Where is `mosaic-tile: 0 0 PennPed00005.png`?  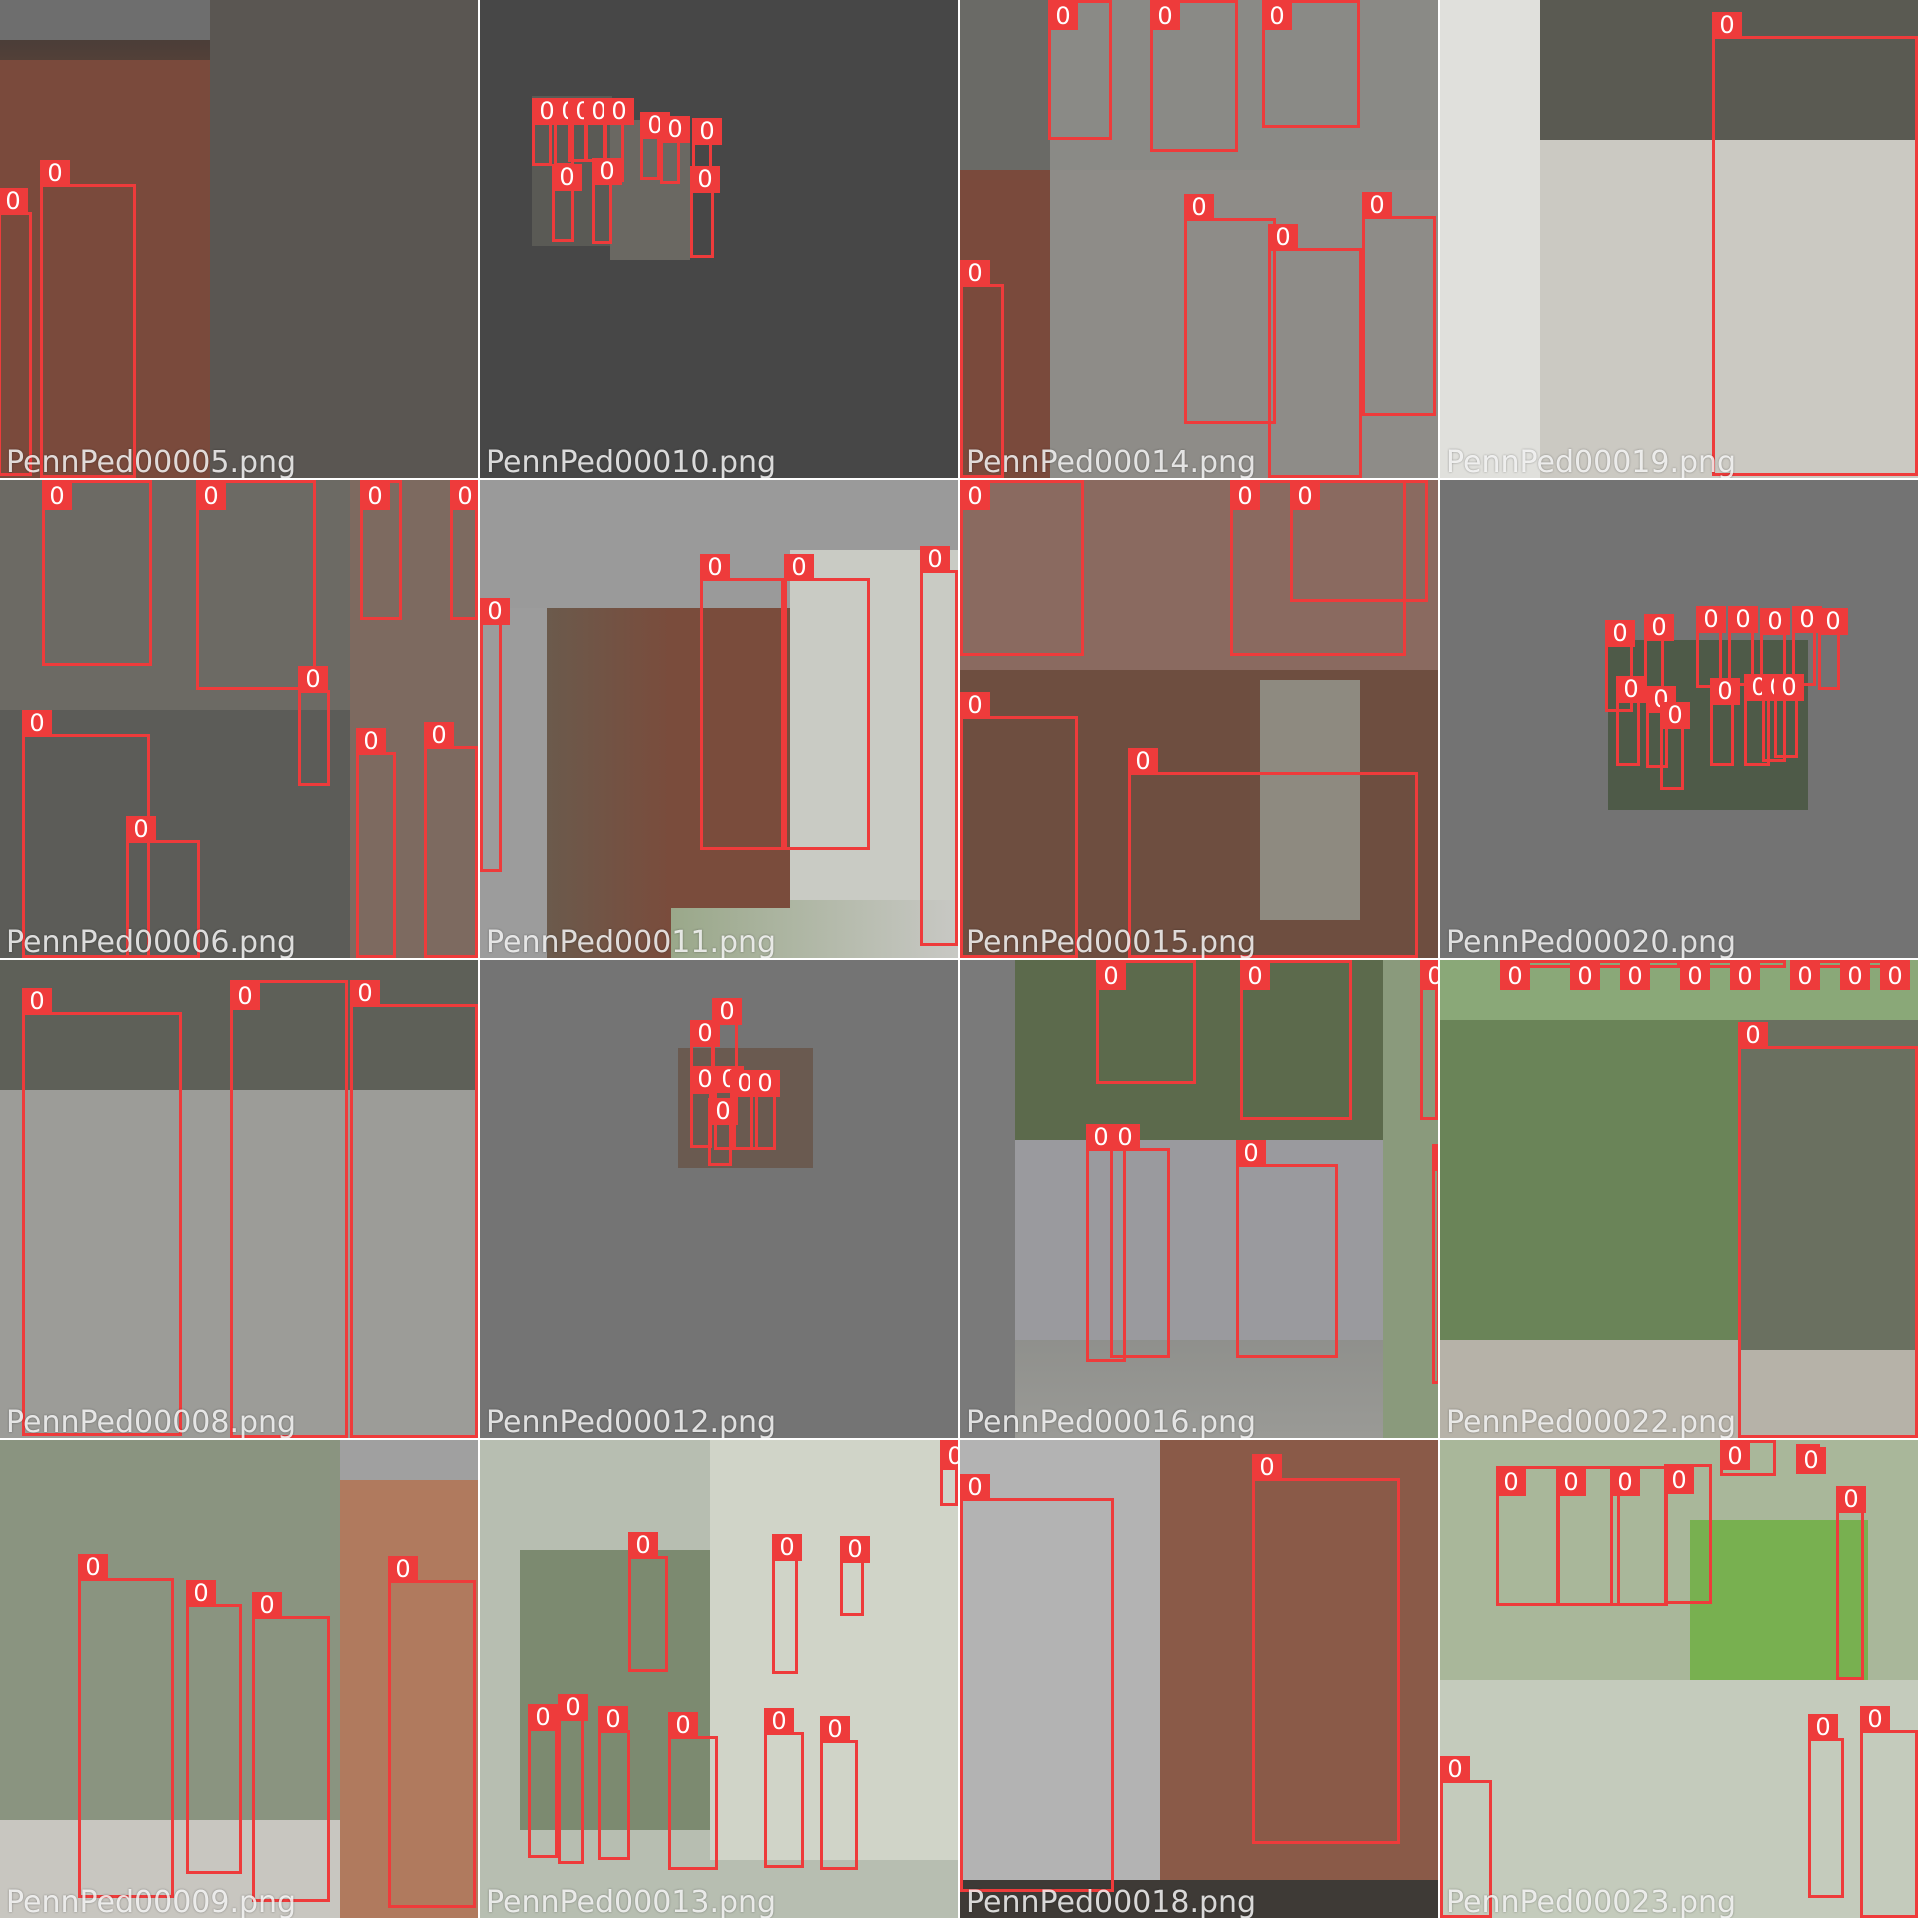 mosaic-tile: 0 0 PennPed00005.png is located at coordinates (239, 239).